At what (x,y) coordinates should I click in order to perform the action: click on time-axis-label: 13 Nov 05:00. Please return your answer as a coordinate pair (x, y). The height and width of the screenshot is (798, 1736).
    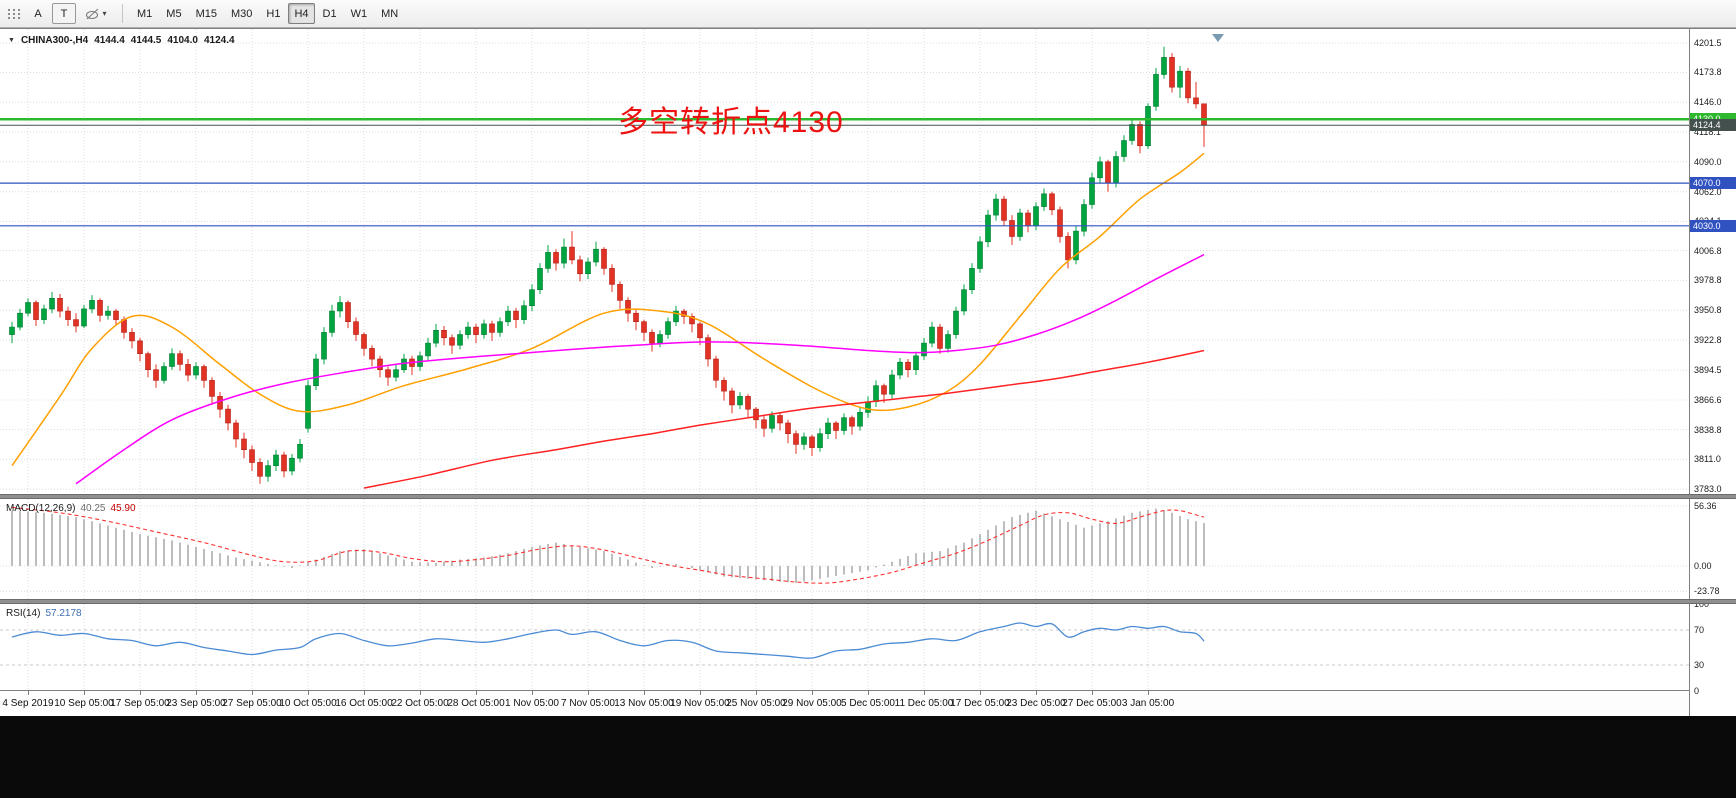
    Looking at the image, I should click on (644, 703).